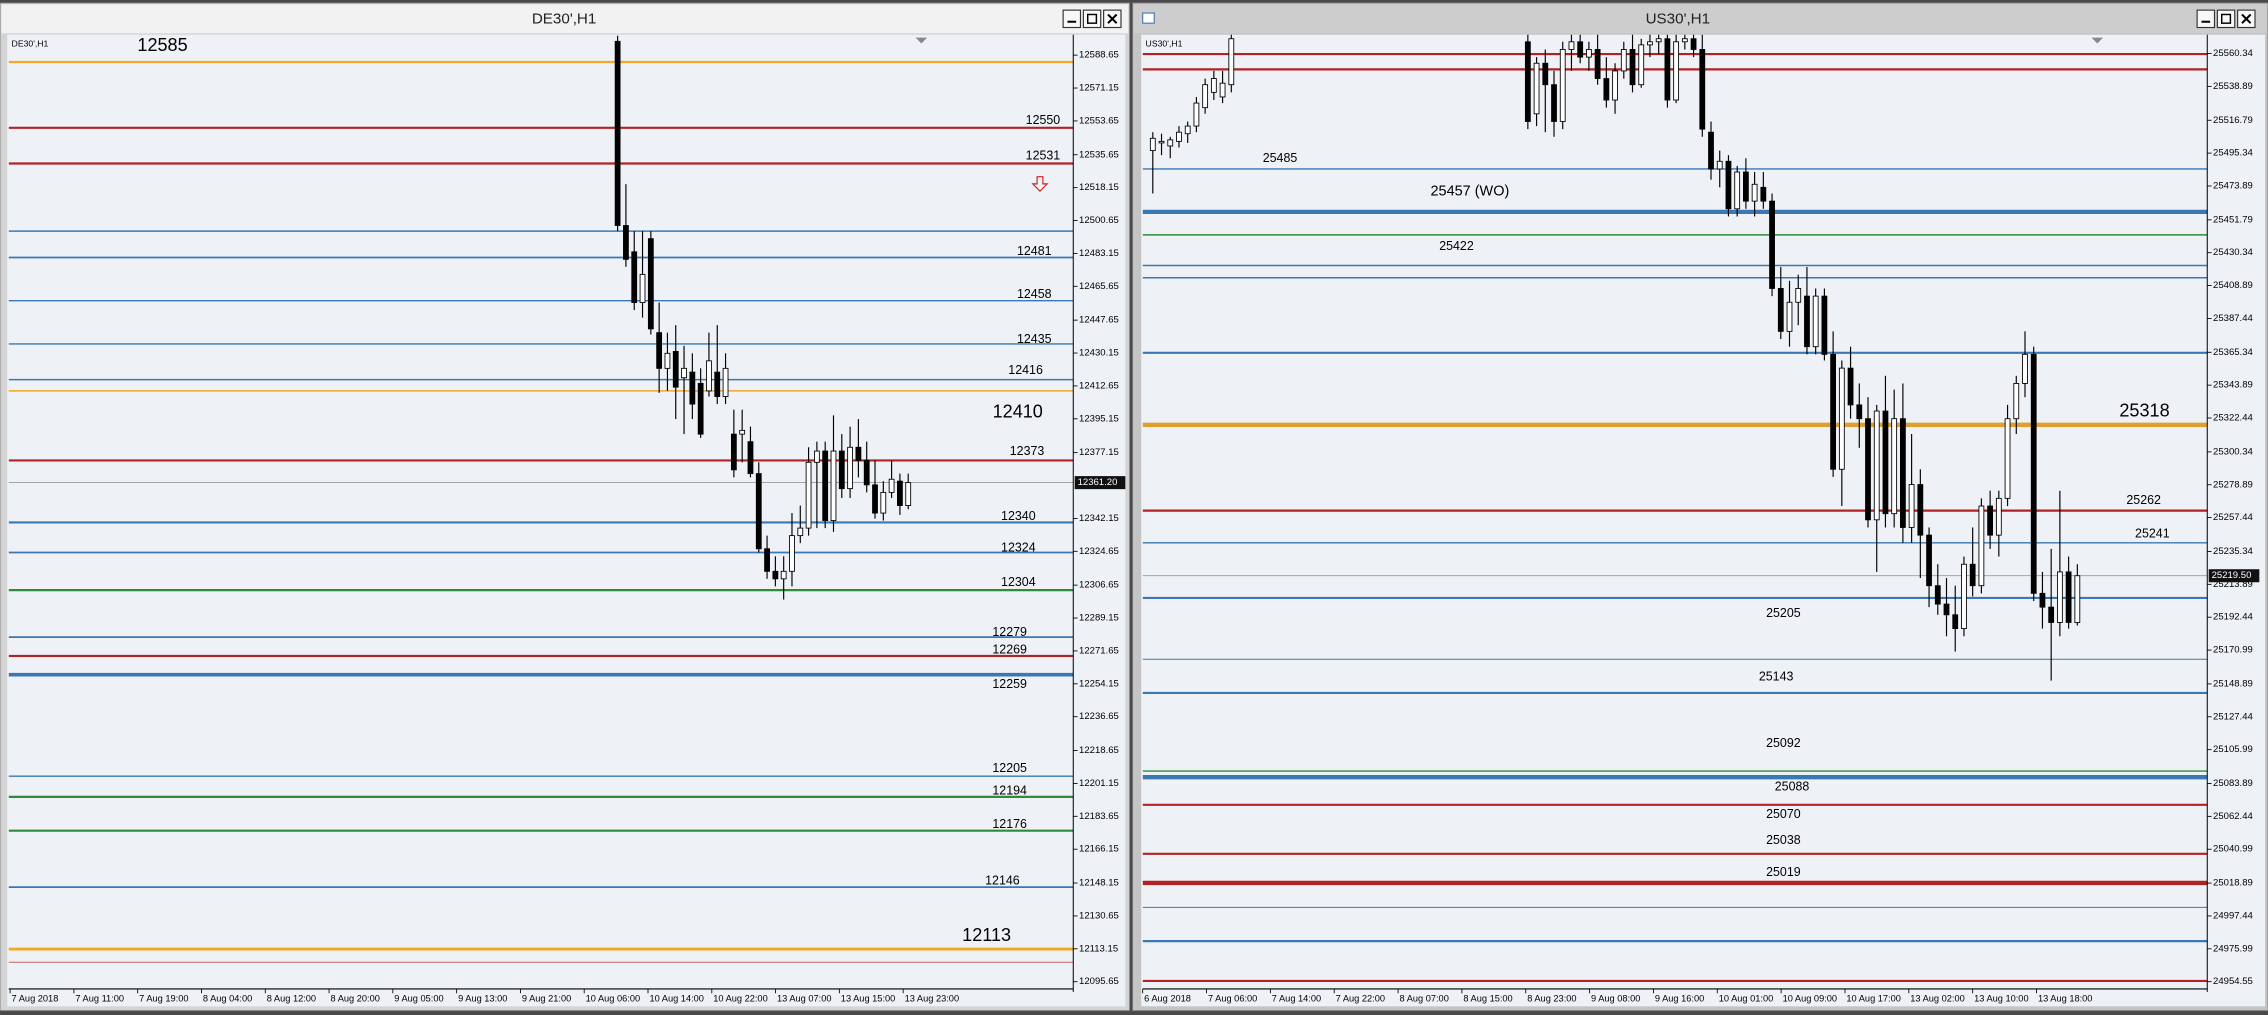  What do you see at coordinates (1487, 999) in the screenshot?
I see `x-tick-label: 8 Aug 15:00` at bounding box center [1487, 999].